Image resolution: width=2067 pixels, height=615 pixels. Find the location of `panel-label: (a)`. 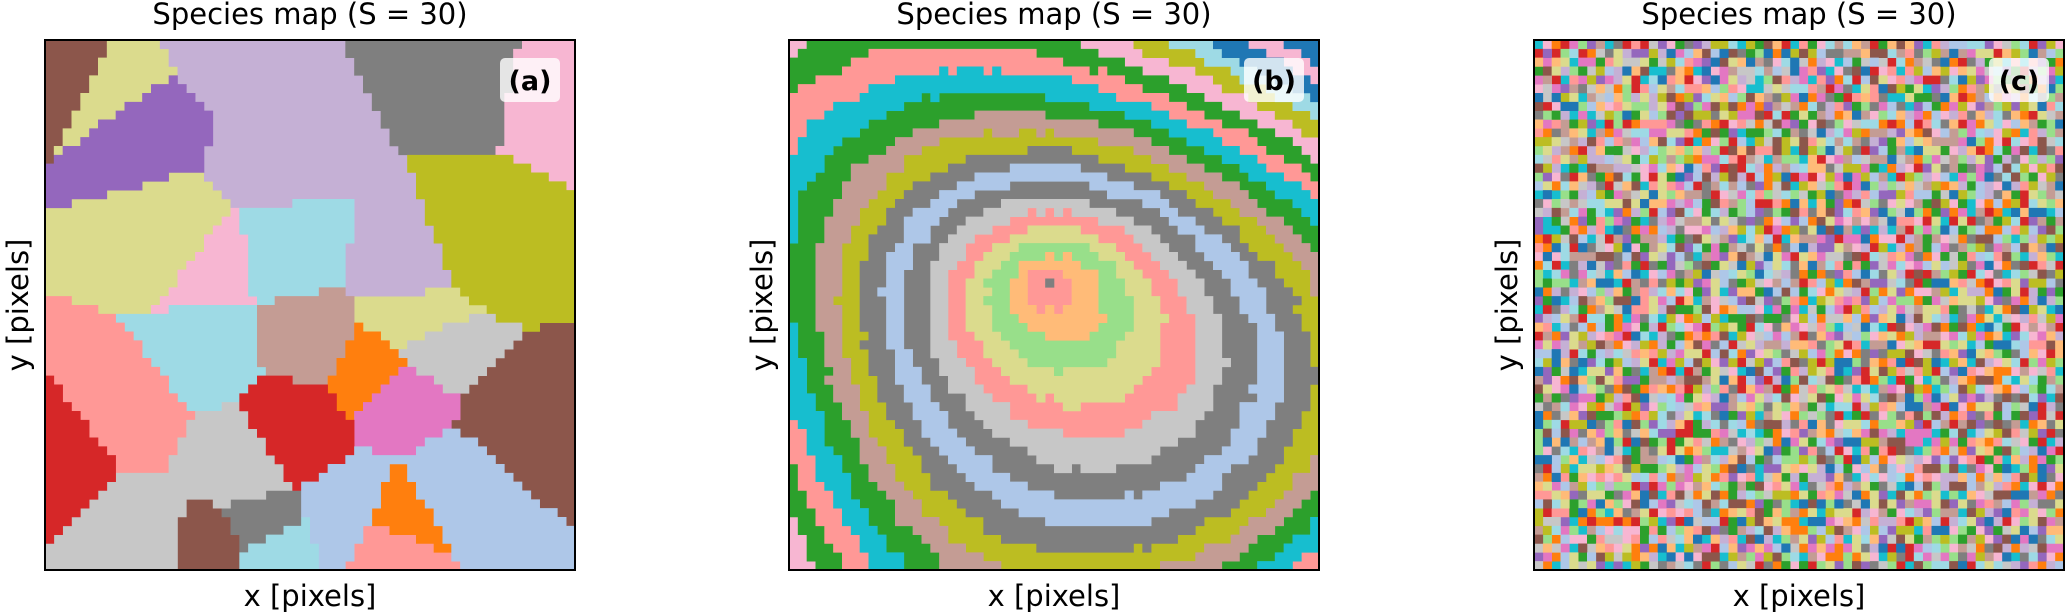

panel-label: (a) is located at coordinates (530, 81).